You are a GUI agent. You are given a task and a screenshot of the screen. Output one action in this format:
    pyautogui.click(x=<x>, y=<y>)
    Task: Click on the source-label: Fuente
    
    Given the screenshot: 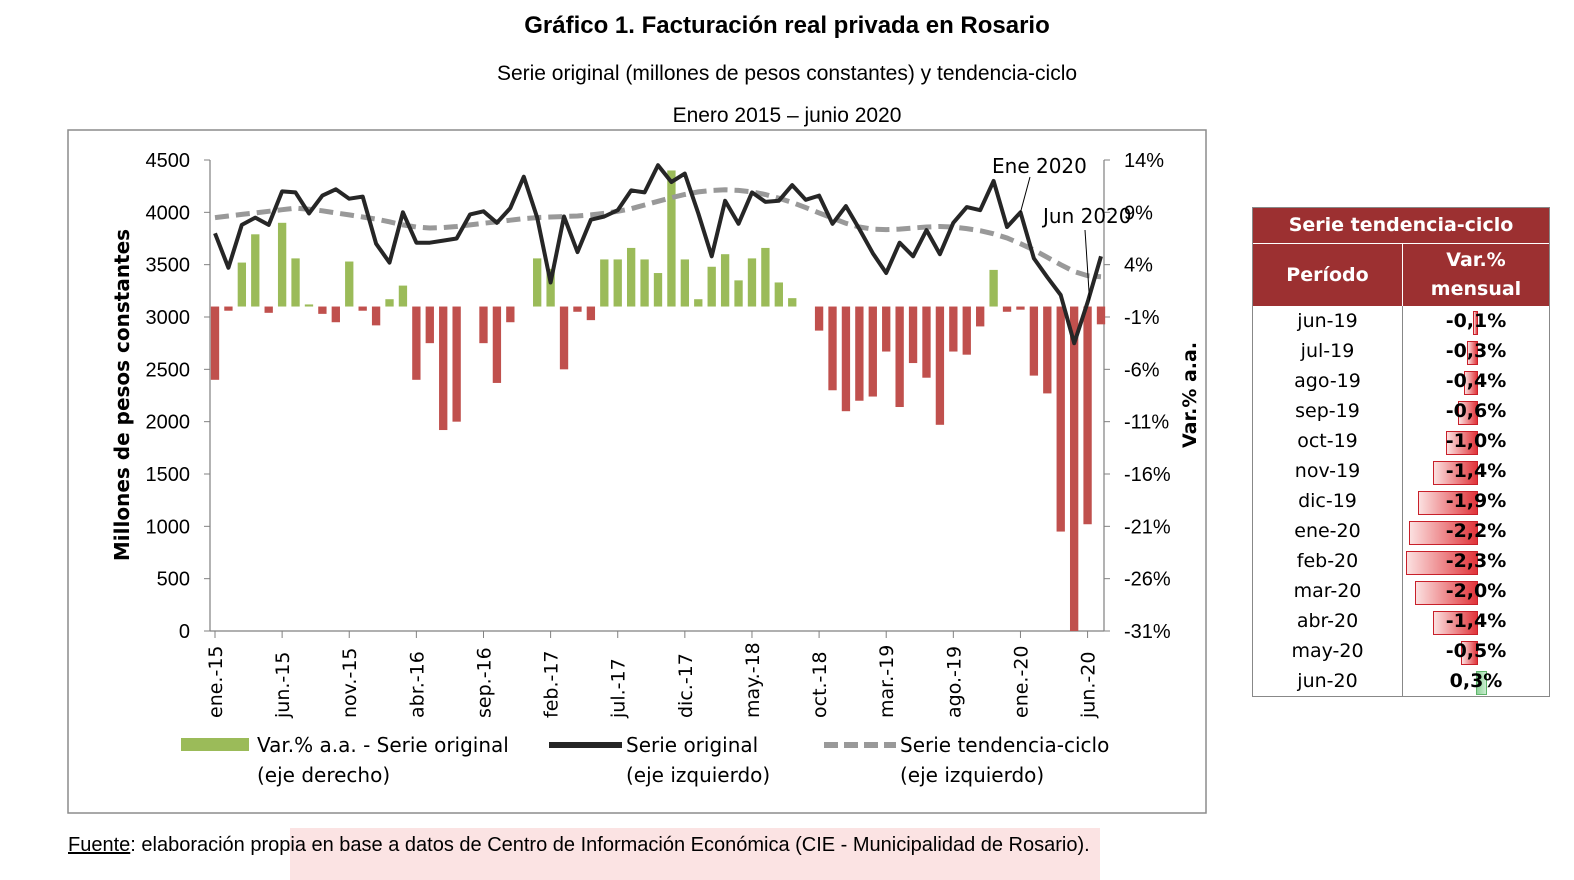 What is the action you would take?
    pyautogui.click(x=99, y=845)
    